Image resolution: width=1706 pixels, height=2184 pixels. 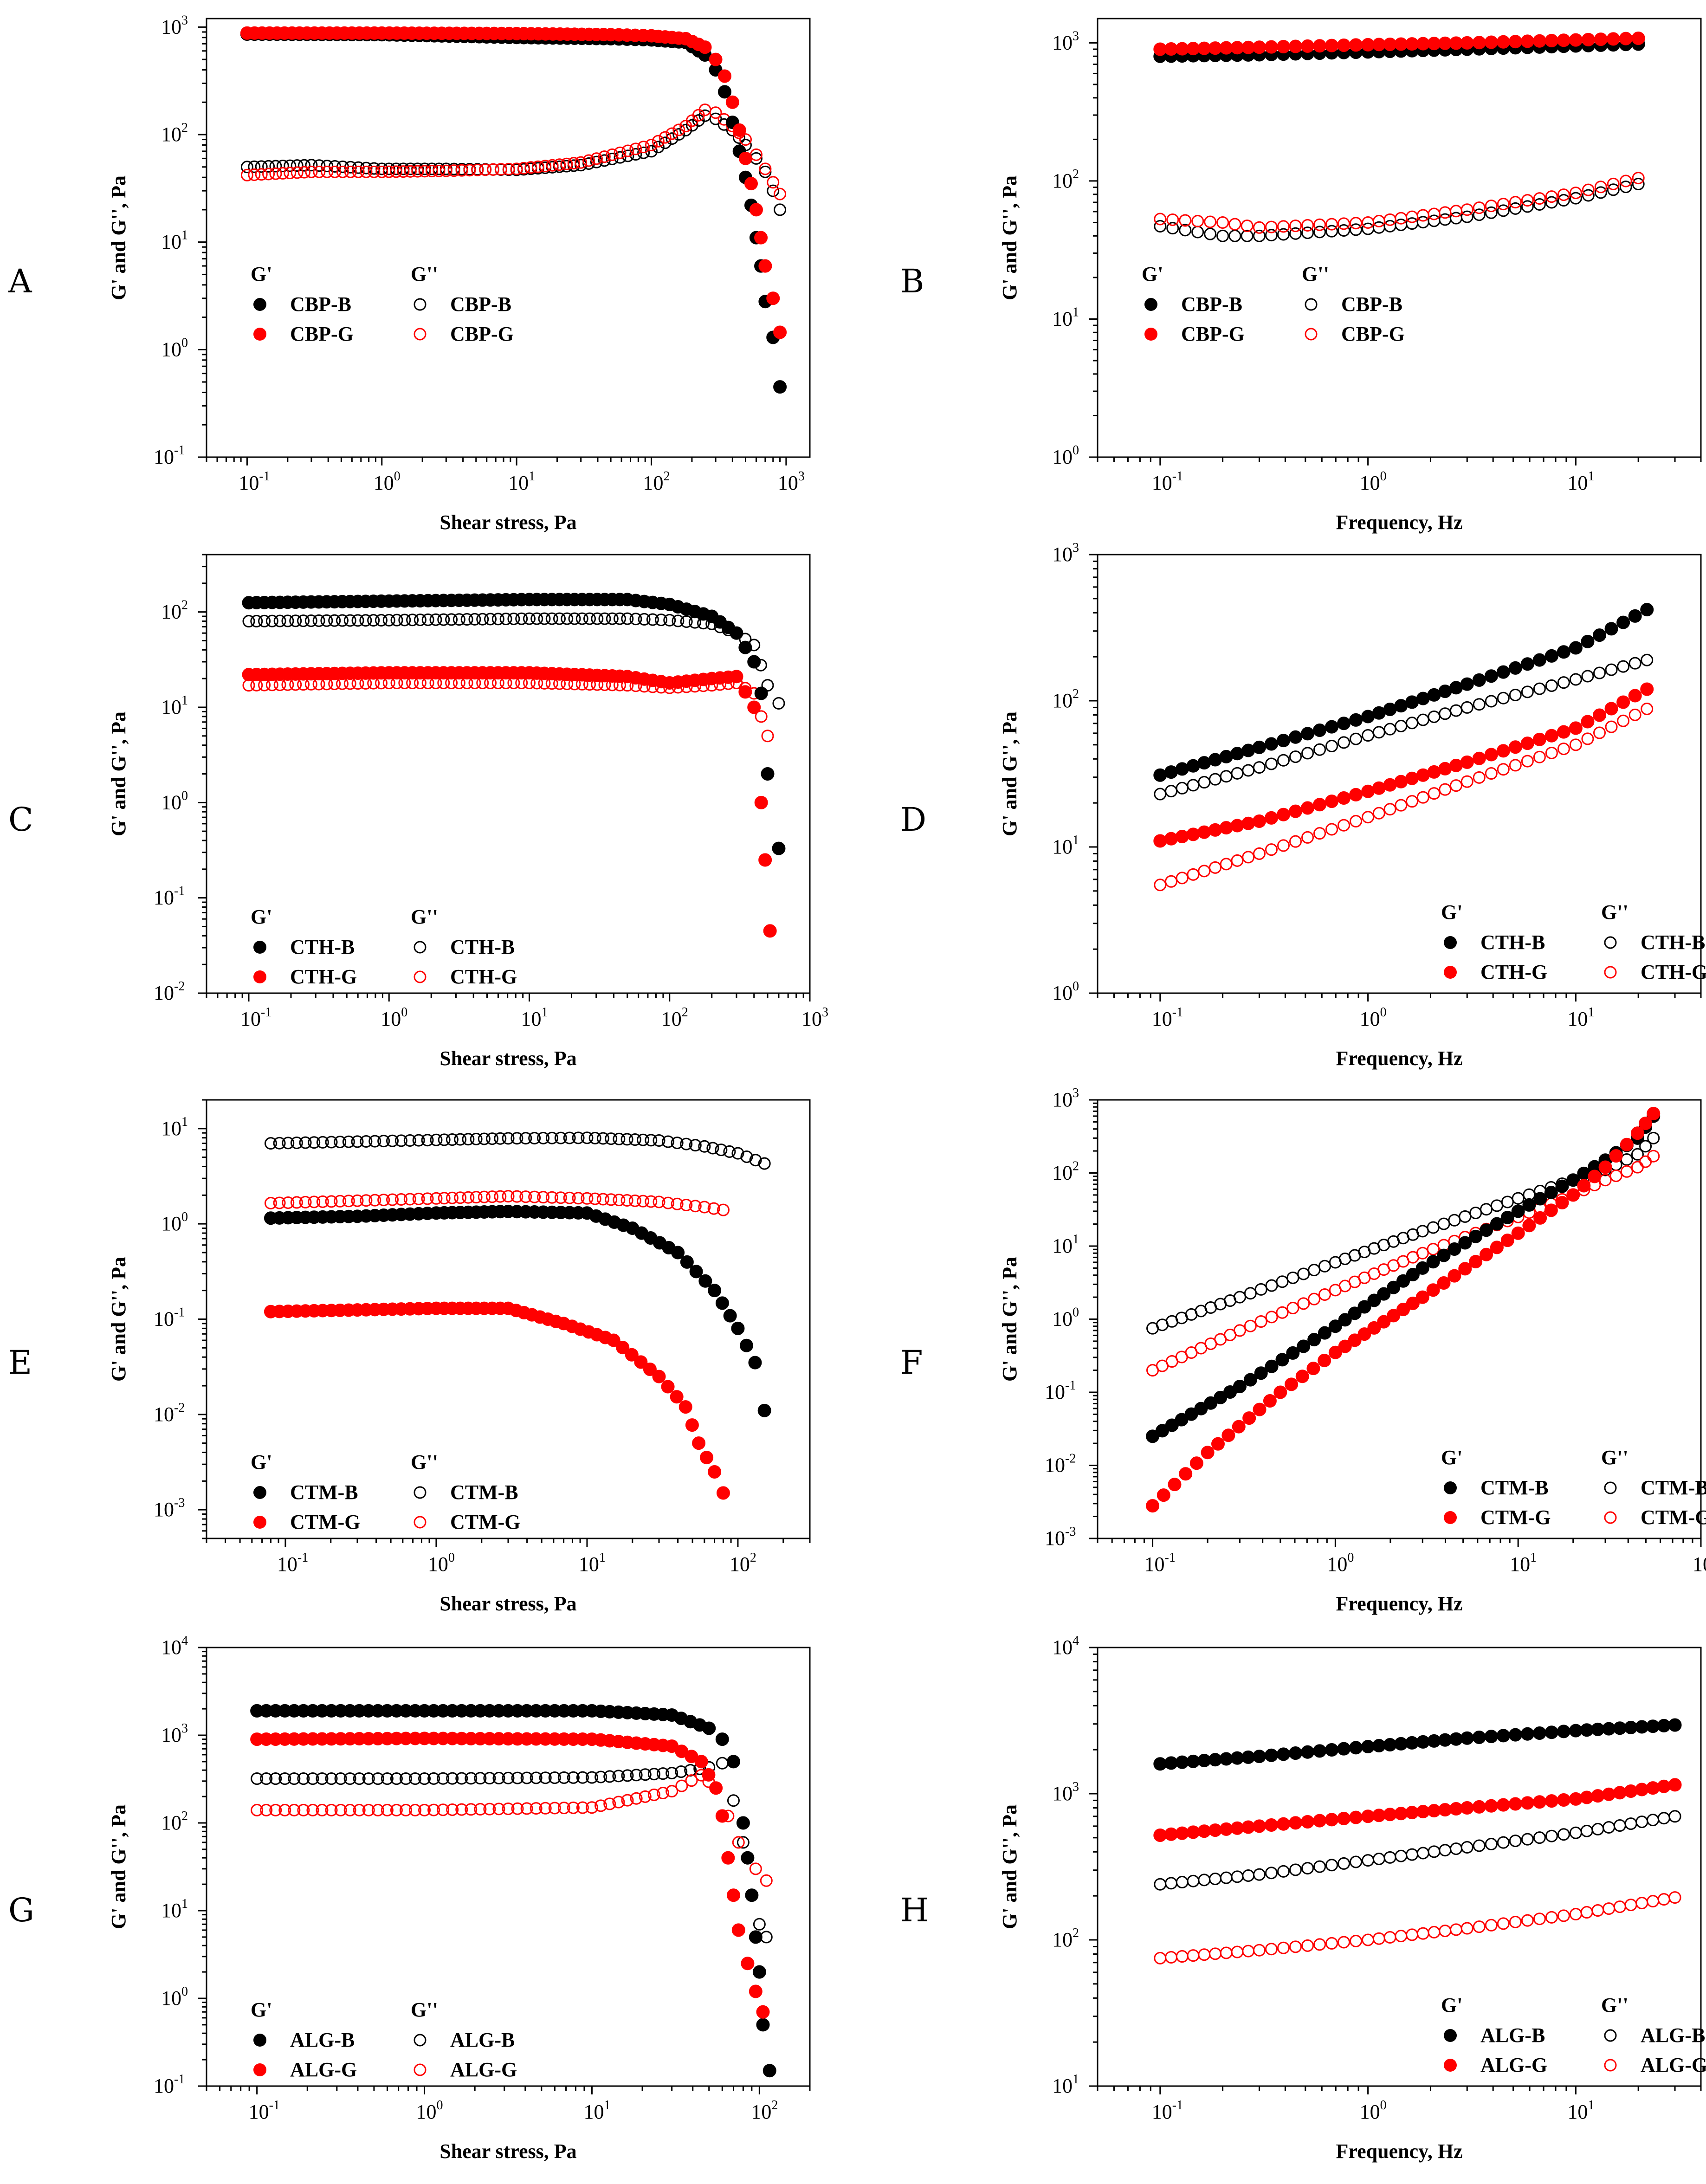 I want to click on series-cth-g-storage, so click(x=509, y=802).